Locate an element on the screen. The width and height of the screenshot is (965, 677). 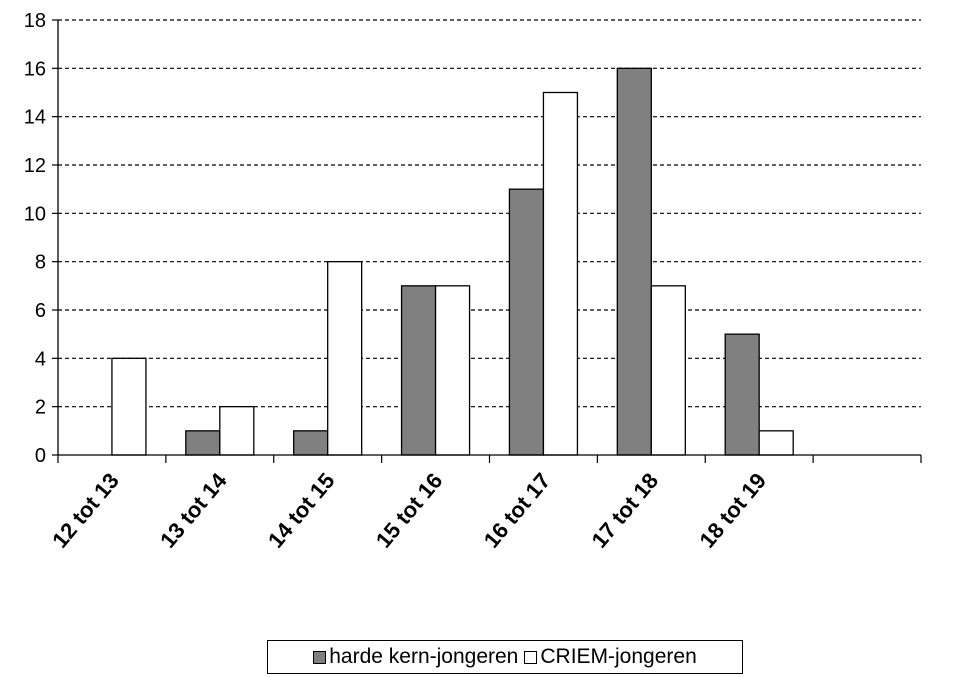
x-tick-label: 16 tot 17 is located at coordinates (517, 510).